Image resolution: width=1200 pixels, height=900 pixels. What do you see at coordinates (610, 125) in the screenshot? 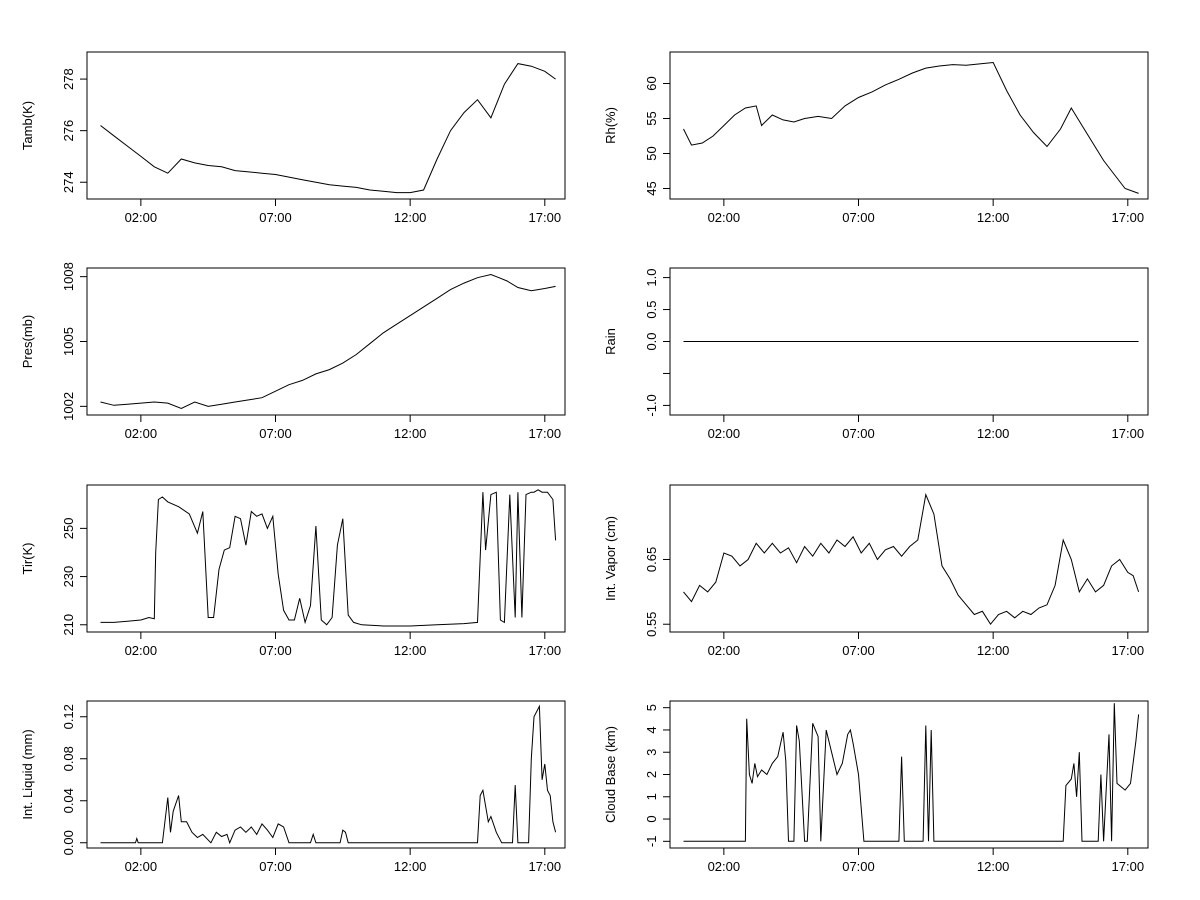
I see `y-axis-label: Rh(%)` at bounding box center [610, 125].